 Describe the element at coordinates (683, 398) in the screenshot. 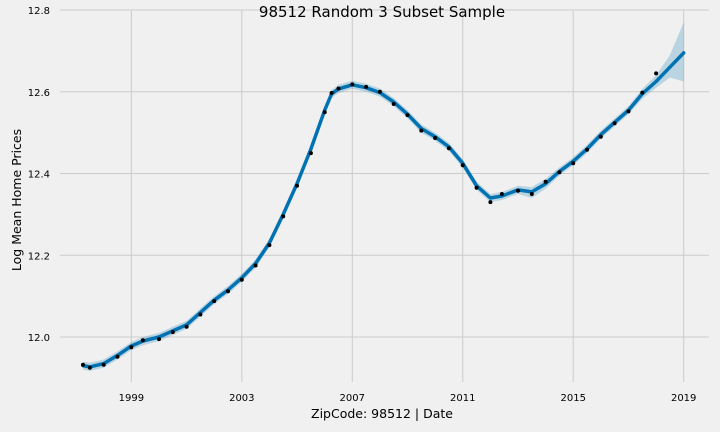

I see `x-tick-label: 2019` at that location.